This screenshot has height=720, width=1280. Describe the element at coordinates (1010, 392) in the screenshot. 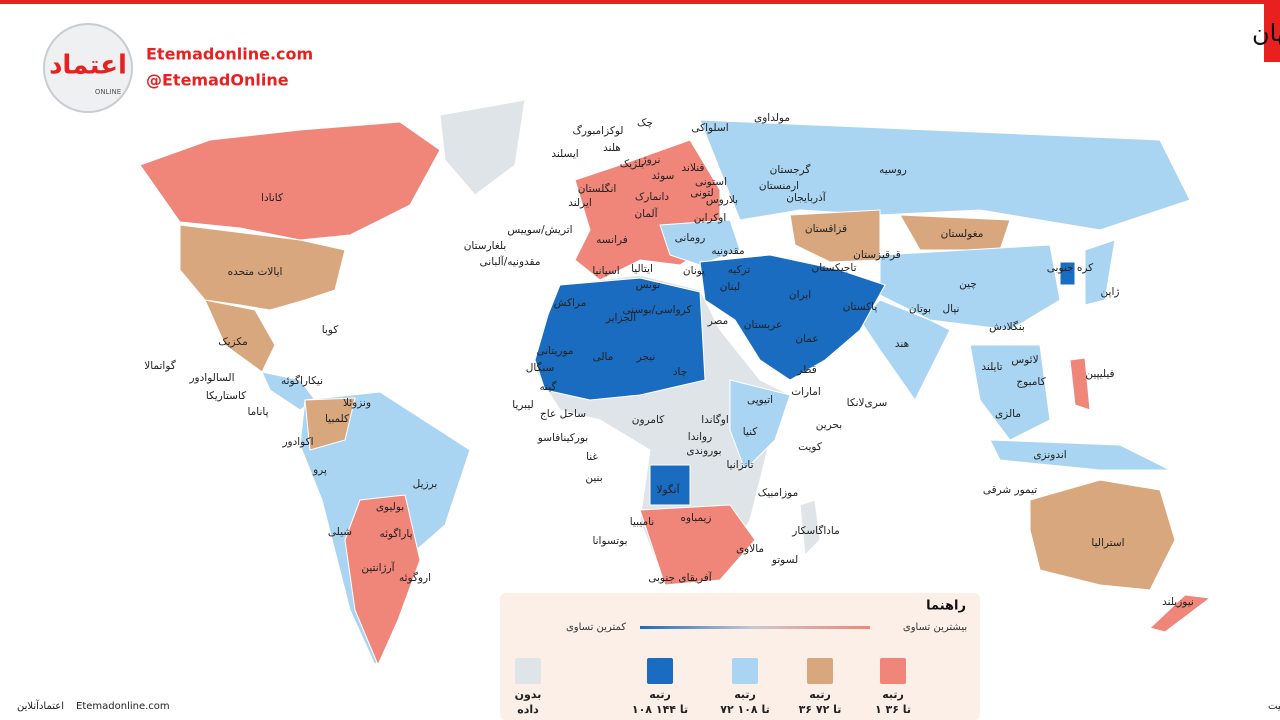

I see `southeast-asia` at that location.